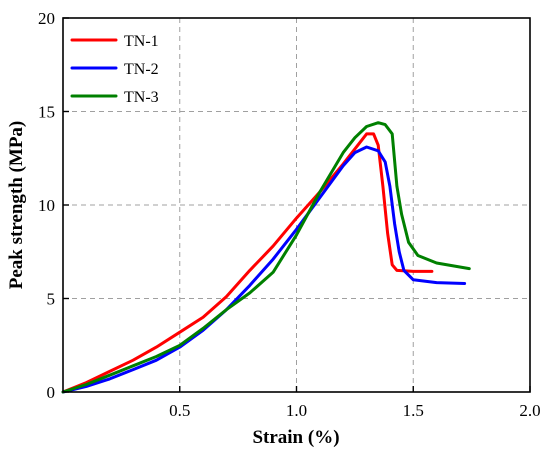  Describe the element at coordinates (114, 69) in the screenshot. I see `legend: TN-1 TN-2 TN-3` at that location.